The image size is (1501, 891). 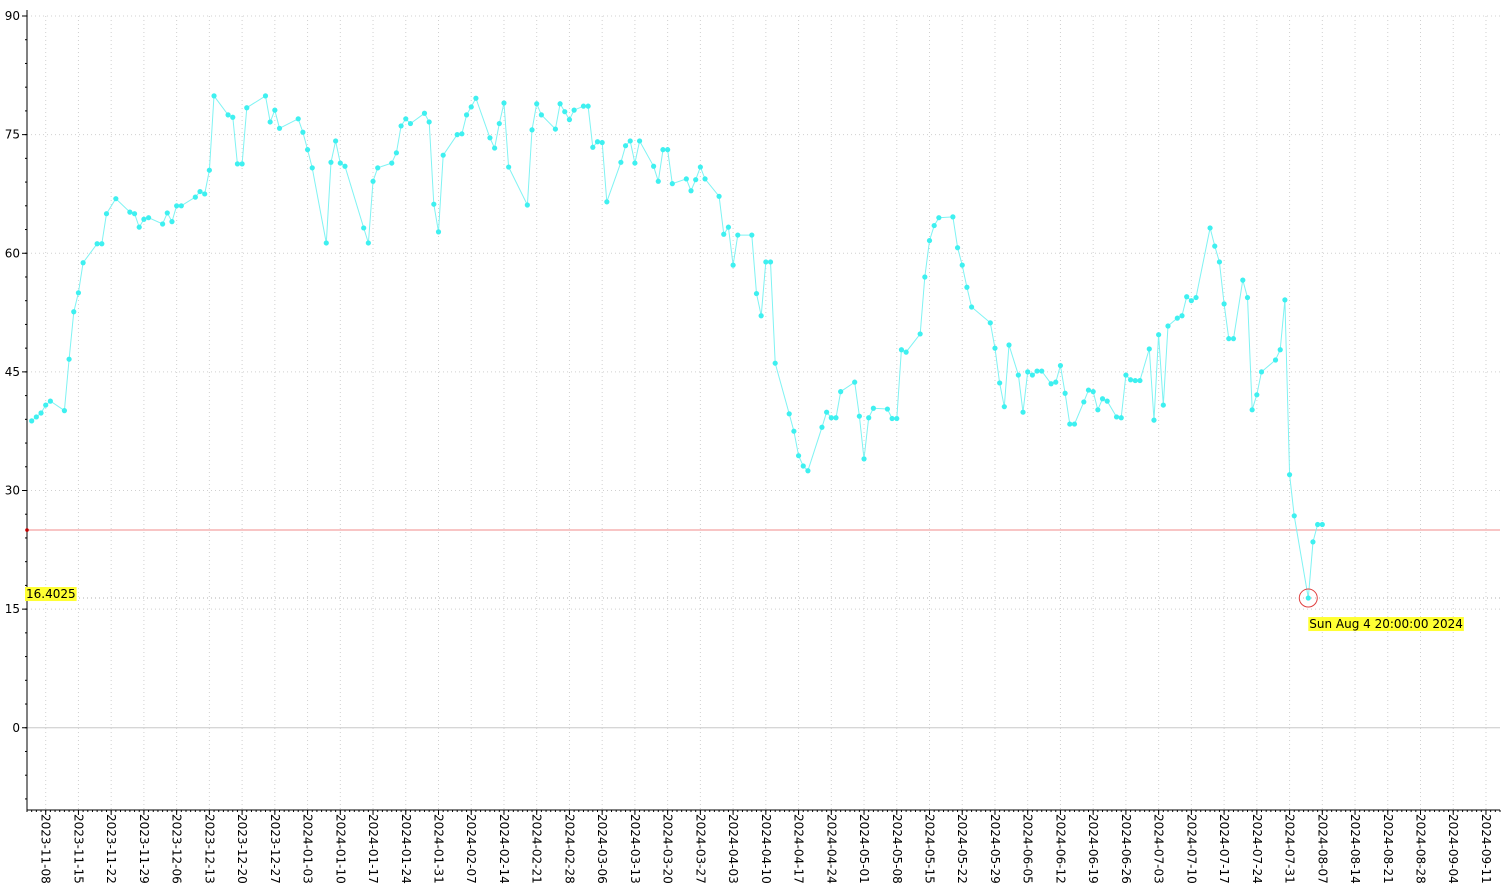 What do you see at coordinates (242, 849) in the screenshot?
I see `x-tick-label: 2023-12-20` at bounding box center [242, 849].